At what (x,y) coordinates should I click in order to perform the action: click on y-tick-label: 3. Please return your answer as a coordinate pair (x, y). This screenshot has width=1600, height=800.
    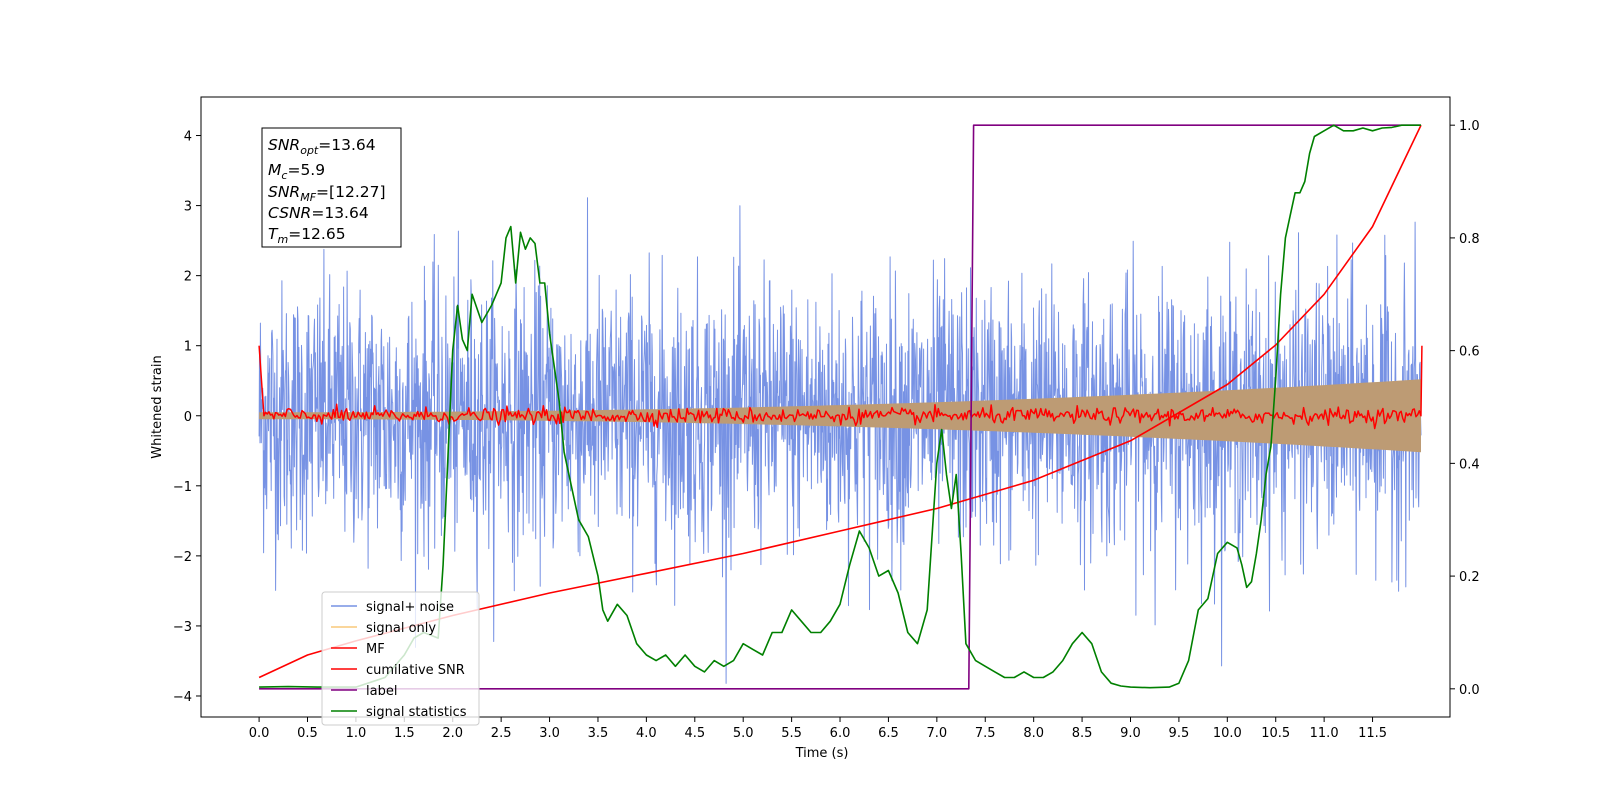
    Looking at the image, I should click on (188, 207).